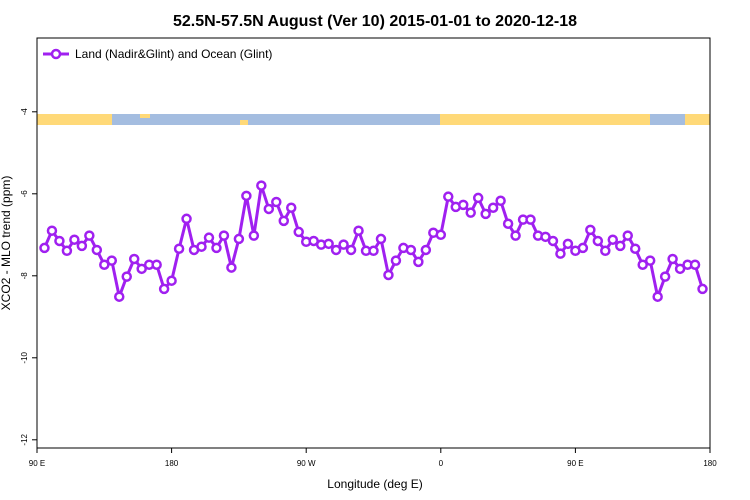  I want to click on x-tick-label: 0, so click(441, 463).